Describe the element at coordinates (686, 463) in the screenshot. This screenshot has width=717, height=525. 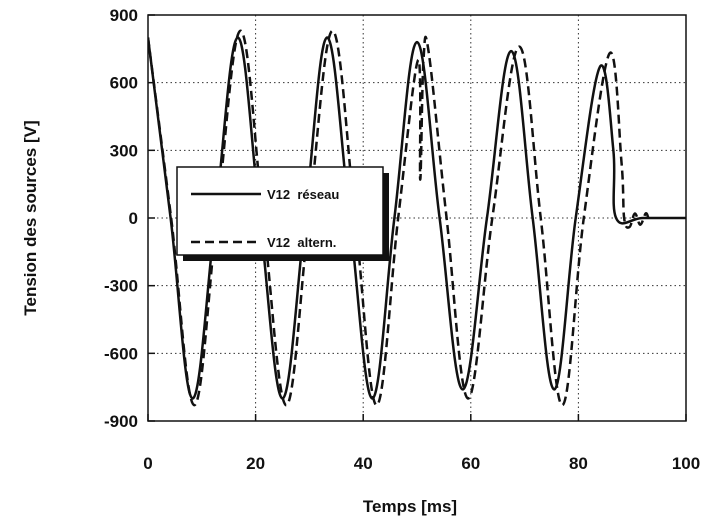
I see `x-tick-label: 100` at that location.